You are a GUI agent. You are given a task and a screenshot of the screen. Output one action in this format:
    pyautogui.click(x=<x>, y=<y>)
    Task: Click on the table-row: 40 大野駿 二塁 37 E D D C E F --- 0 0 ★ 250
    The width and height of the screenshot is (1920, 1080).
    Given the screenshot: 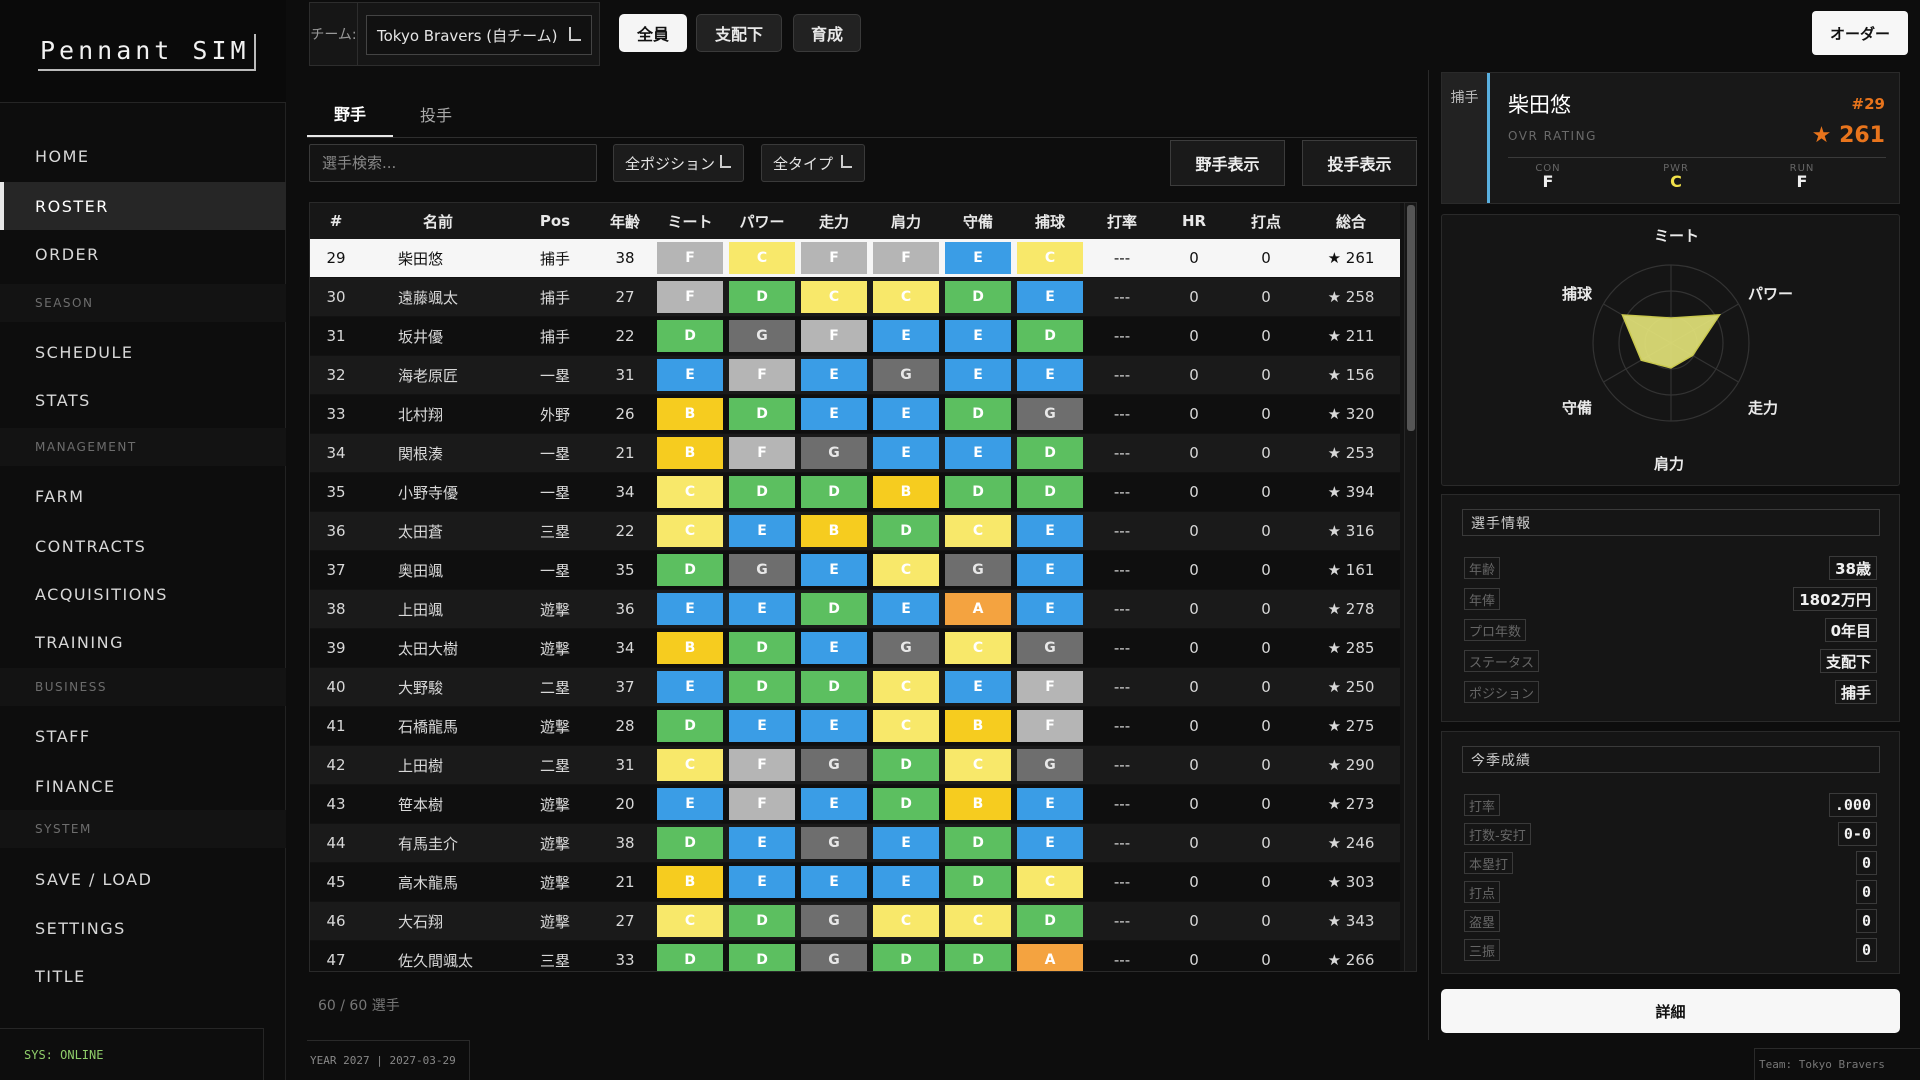 What is the action you would take?
    pyautogui.click(x=855, y=687)
    